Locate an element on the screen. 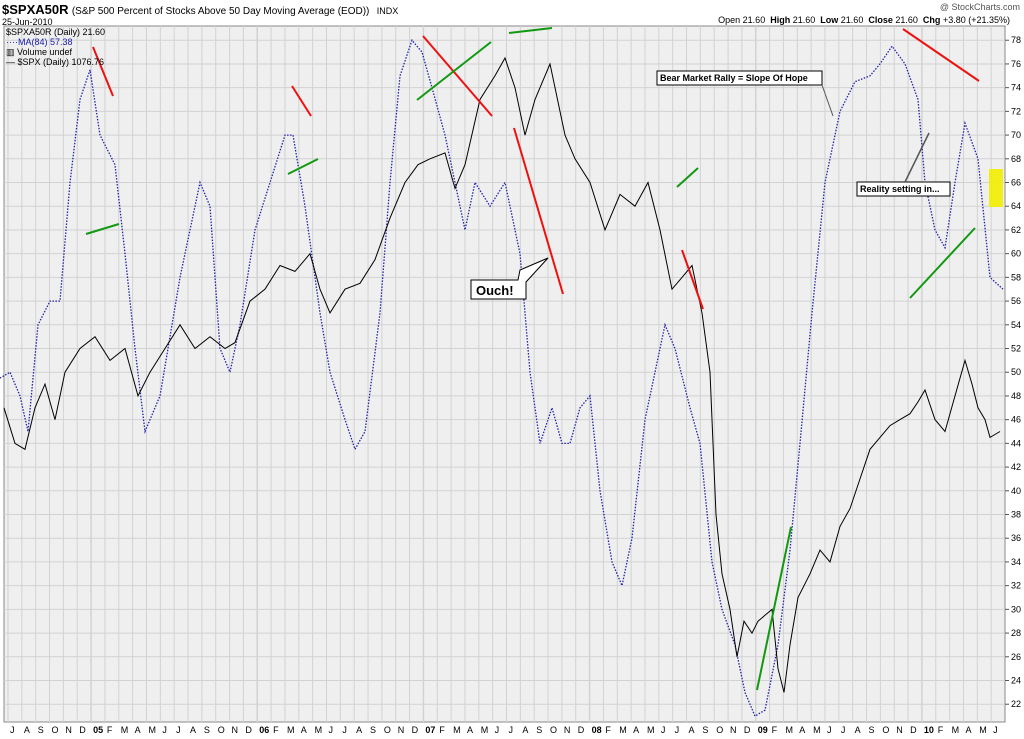 The image size is (1024, 739). y-tick-label: 70 is located at coordinates (1016, 135).